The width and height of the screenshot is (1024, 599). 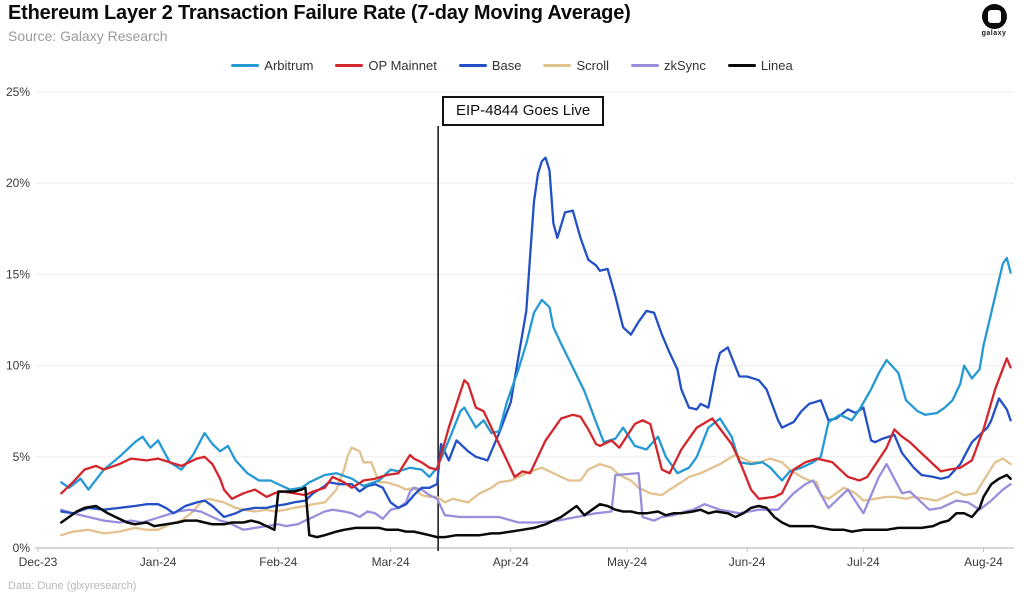 What do you see at coordinates (22, 457) in the screenshot?
I see `y-axis-tick-label: 5%` at bounding box center [22, 457].